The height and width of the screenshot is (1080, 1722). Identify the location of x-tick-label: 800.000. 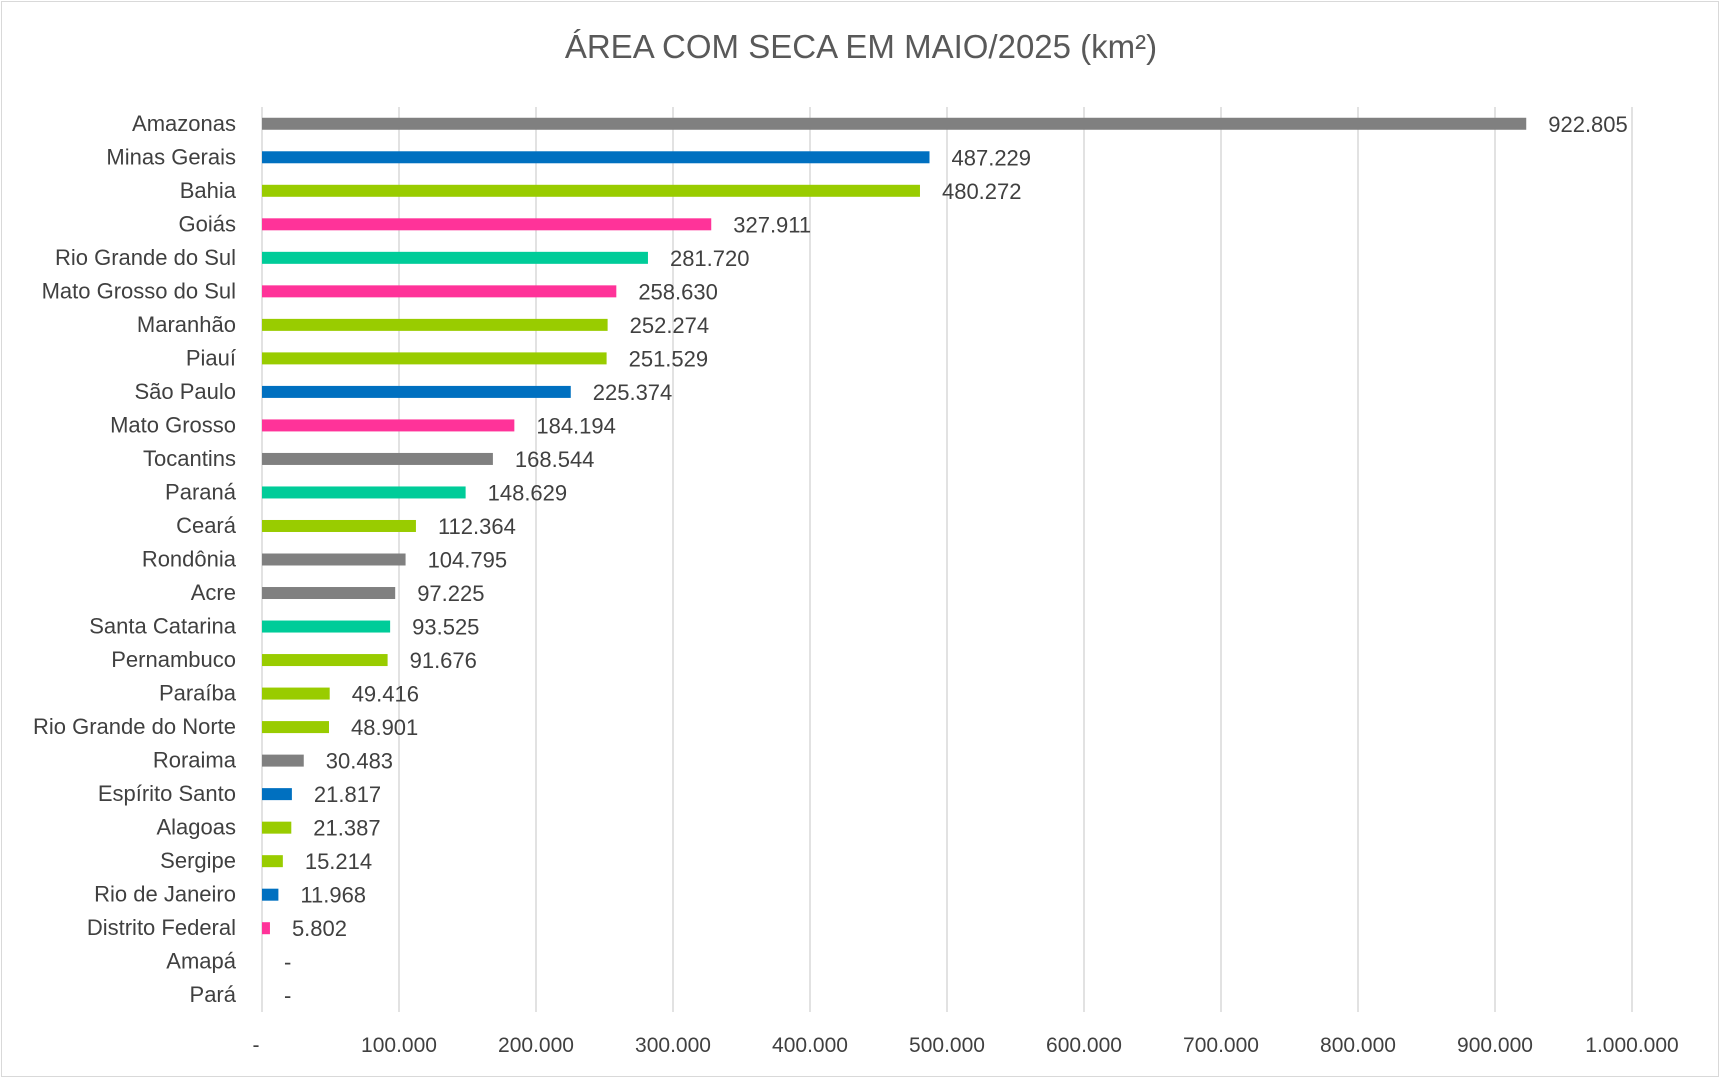
(1358, 1045).